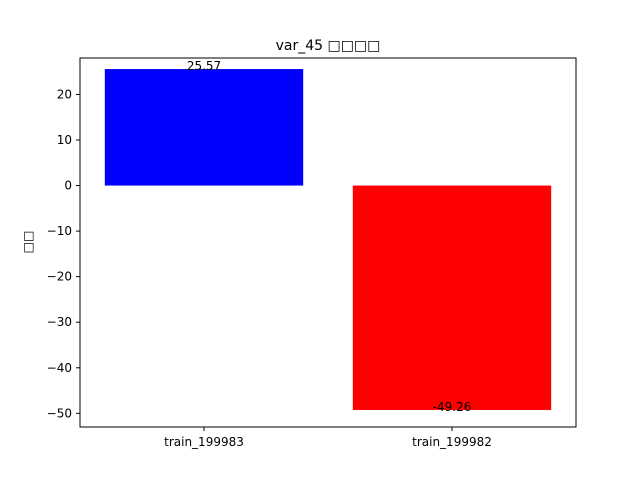 Image resolution: width=640 pixels, height=480 pixels. Describe the element at coordinates (204, 442) in the screenshot. I see `x-tick-label: train_199983` at that location.